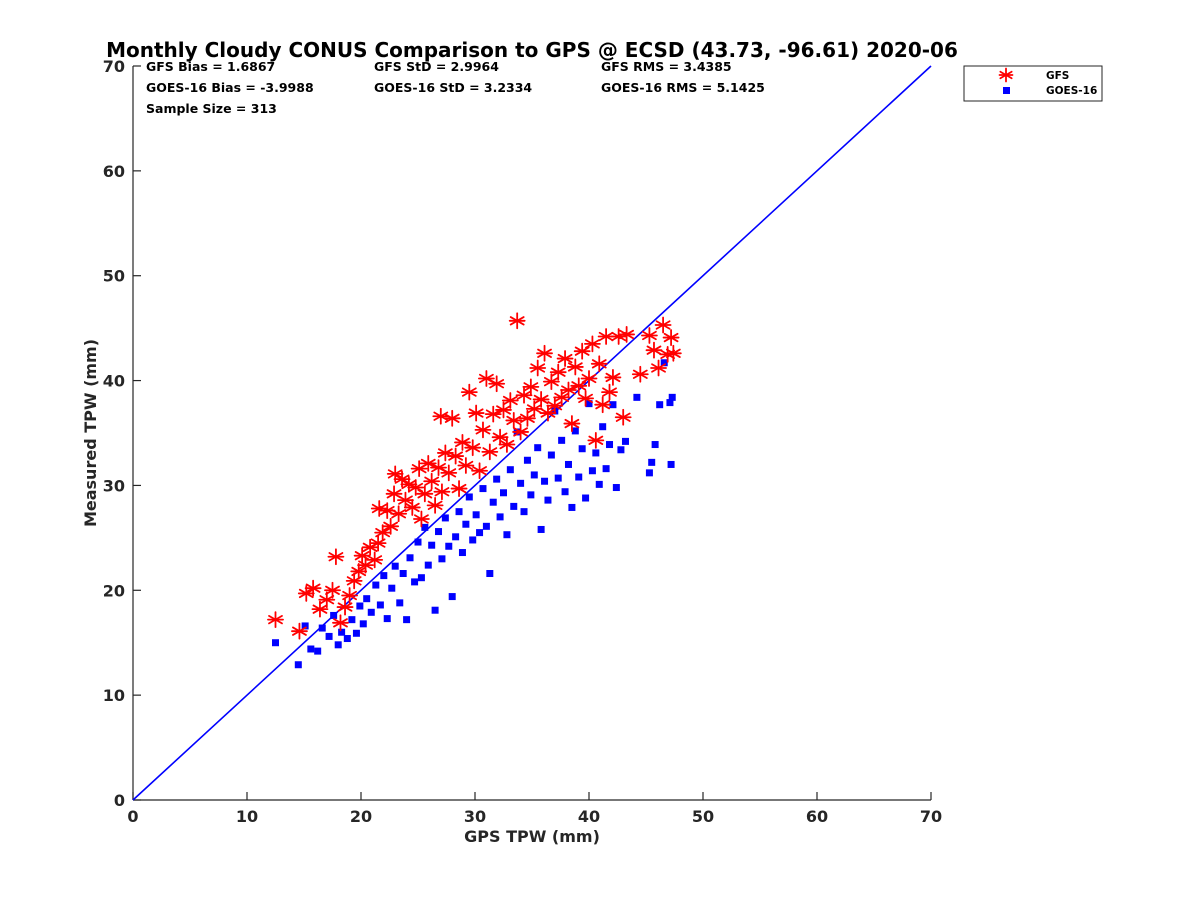 The image size is (1200, 900). I want to click on stat-gfs-bias: GFS Bias = 1.6867, so click(210, 66).